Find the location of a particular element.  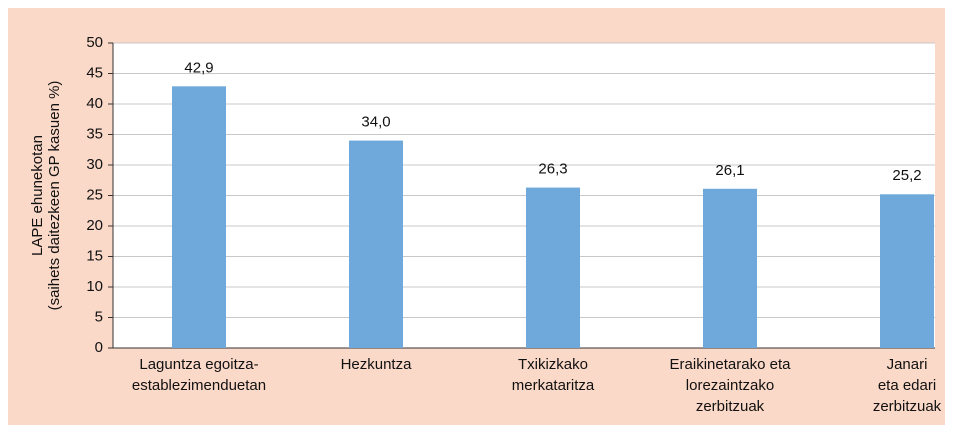

y-tick-label: 20 is located at coordinates (94, 225).